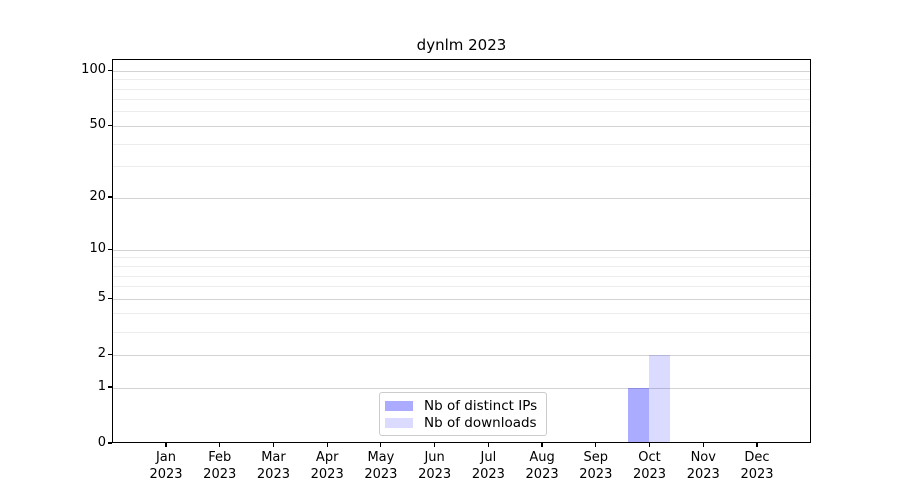 Image resolution: width=900 pixels, height=500 pixels. I want to click on x-tick-label: Jul 2023, so click(488, 466).